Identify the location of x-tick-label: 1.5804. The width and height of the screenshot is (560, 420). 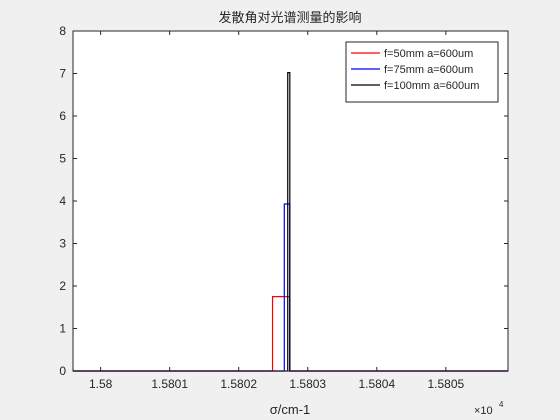
(376, 384).